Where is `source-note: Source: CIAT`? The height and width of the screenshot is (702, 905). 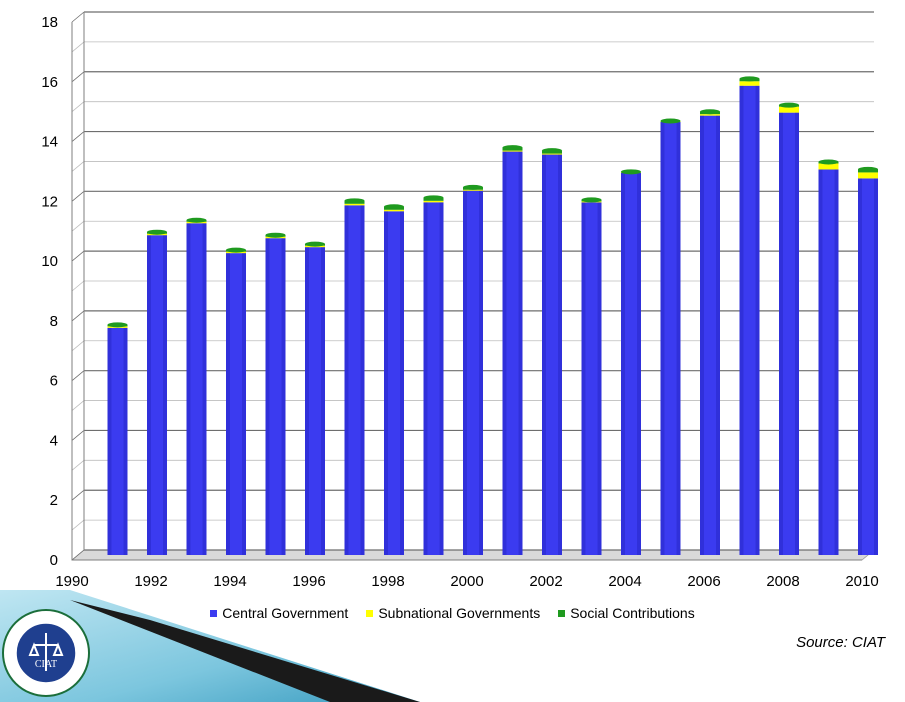
source-note: Source: CIAT is located at coordinates (840, 642).